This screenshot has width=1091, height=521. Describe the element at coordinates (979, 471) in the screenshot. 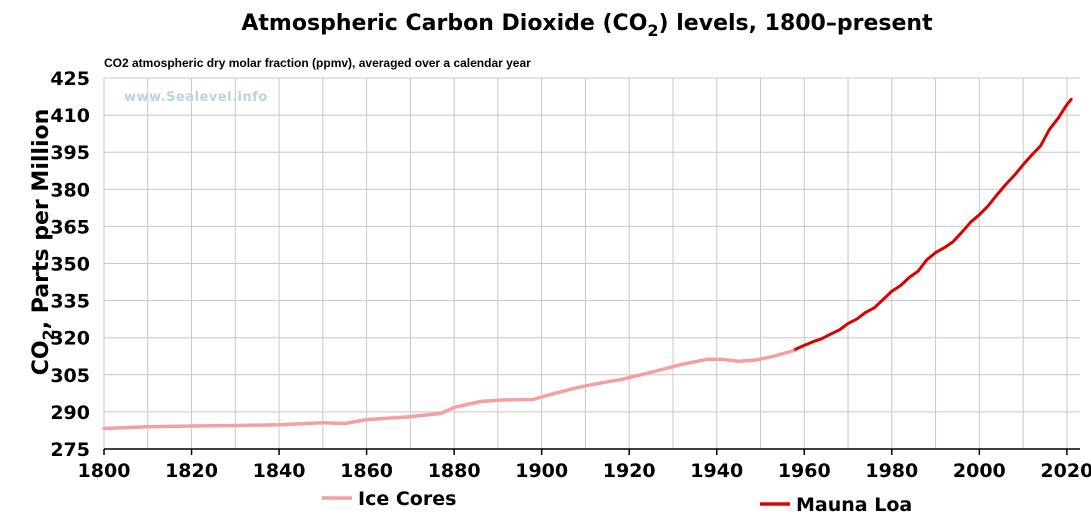

I see `x-tick-label: 2000` at that location.